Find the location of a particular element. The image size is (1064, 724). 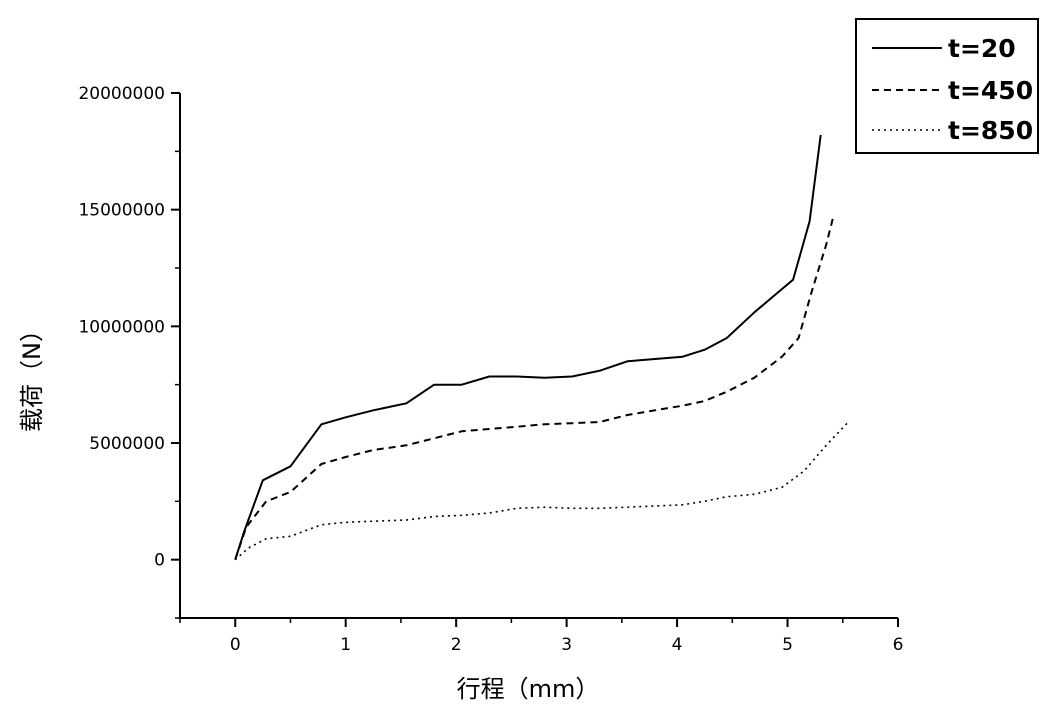

x-tick-label: 2 is located at coordinates (456, 645).